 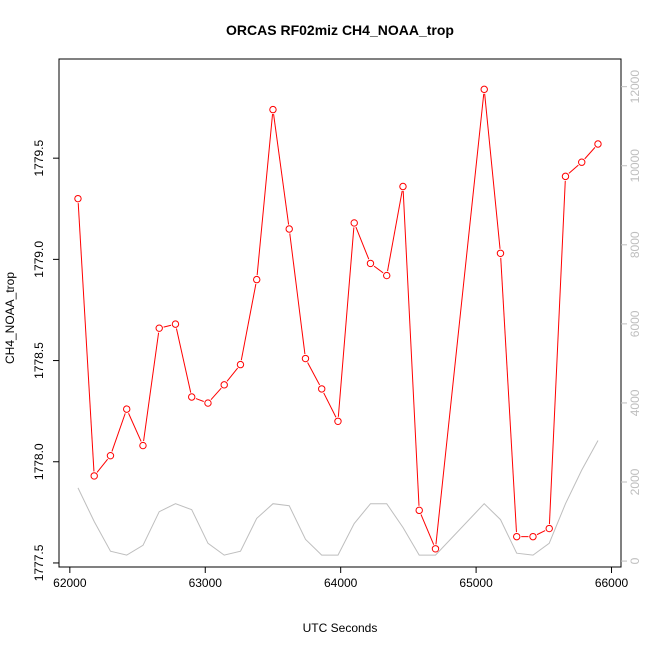 I want to click on y2-tick-label: 6000, so click(x=635, y=323).